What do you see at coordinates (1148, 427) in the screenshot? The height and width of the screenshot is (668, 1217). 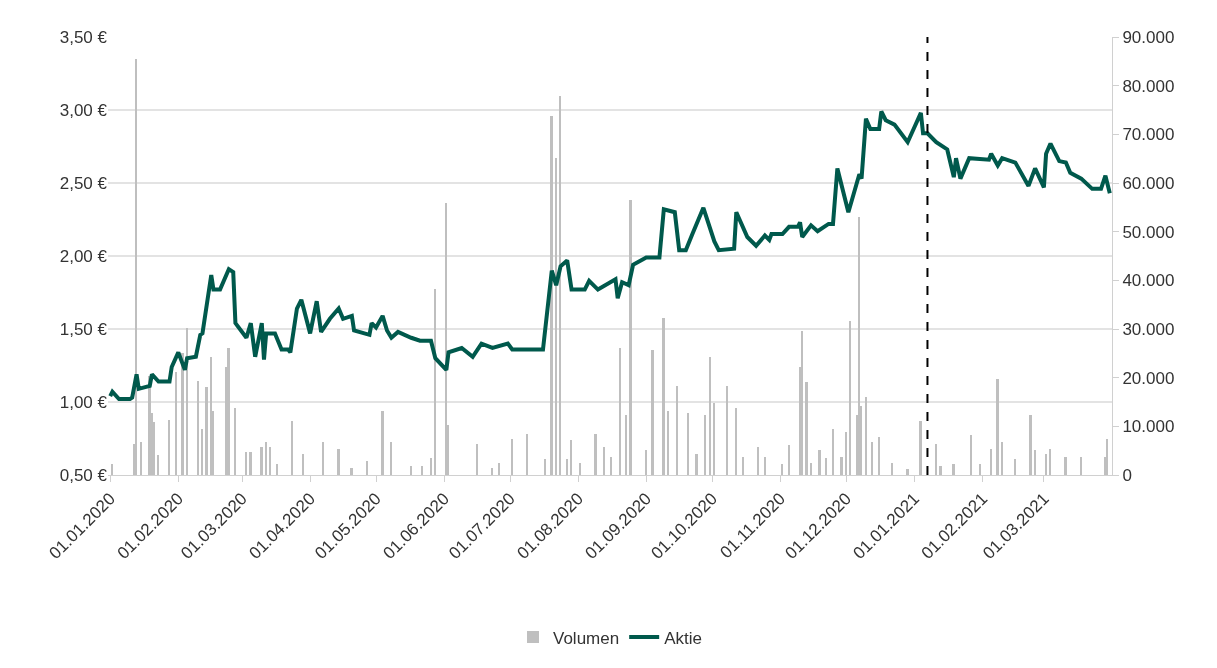 I see `y2-tick-label: 10.000` at bounding box center [1148, 427].